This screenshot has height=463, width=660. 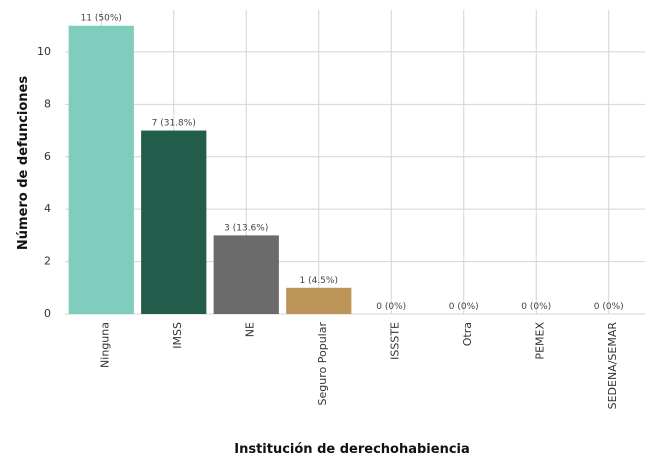 I want to click on y-tick-label: 10, so click(x=44, y=51).